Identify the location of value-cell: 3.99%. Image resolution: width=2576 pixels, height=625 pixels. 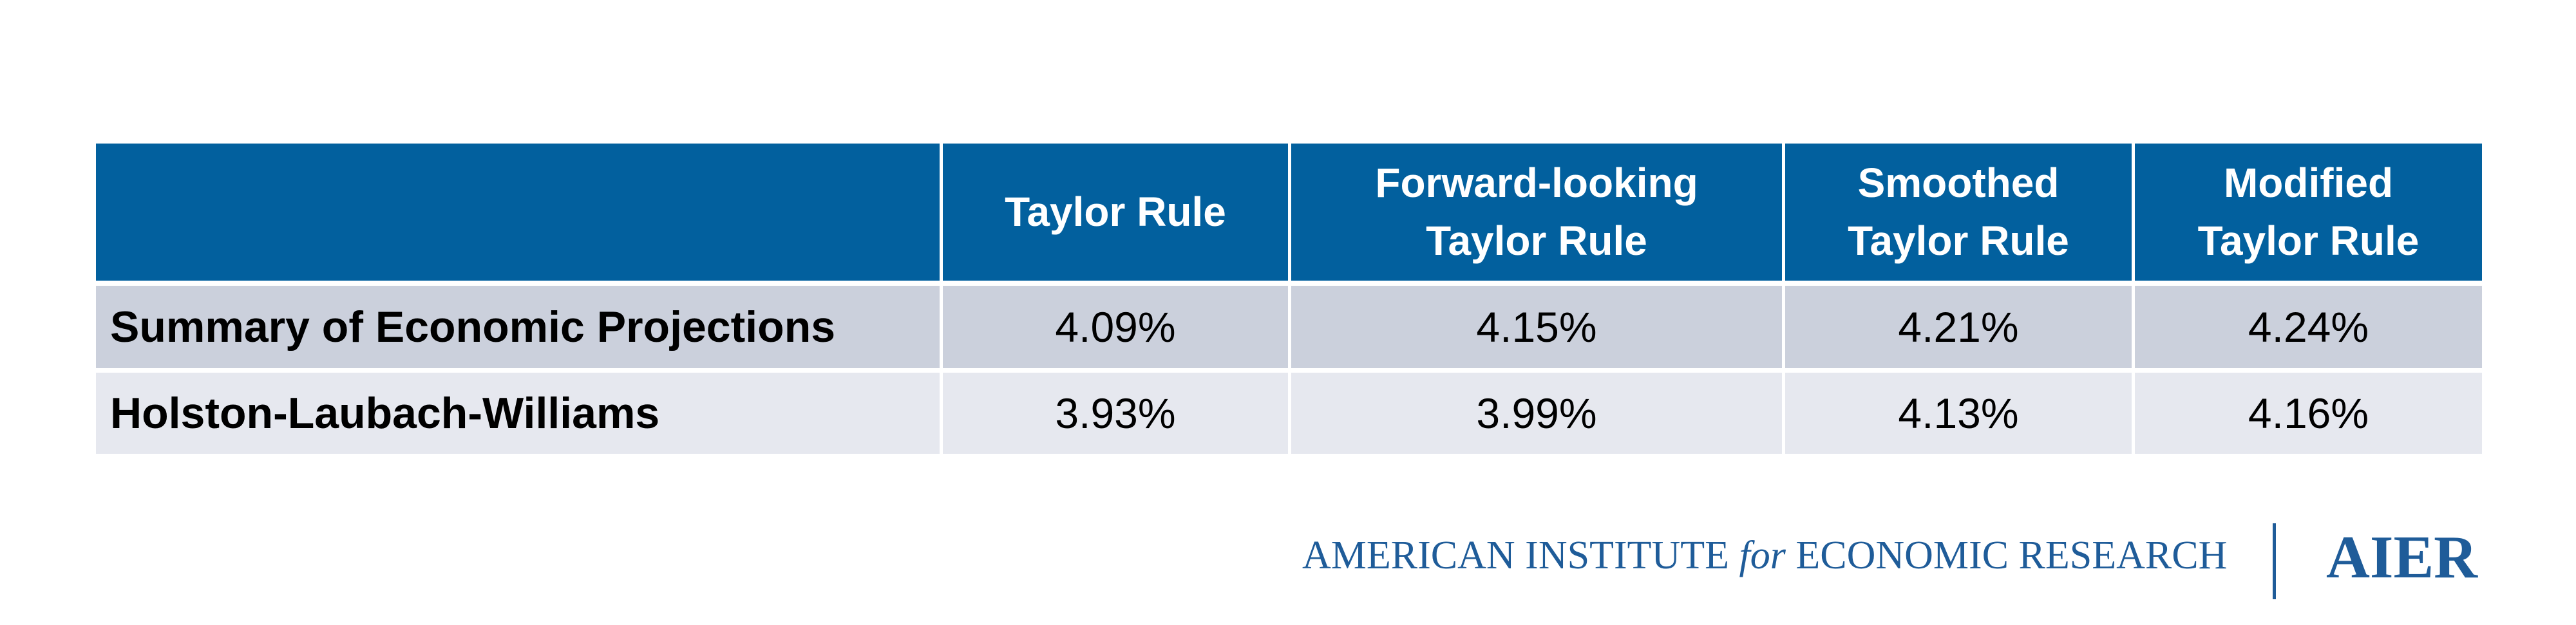
(1537, 413).